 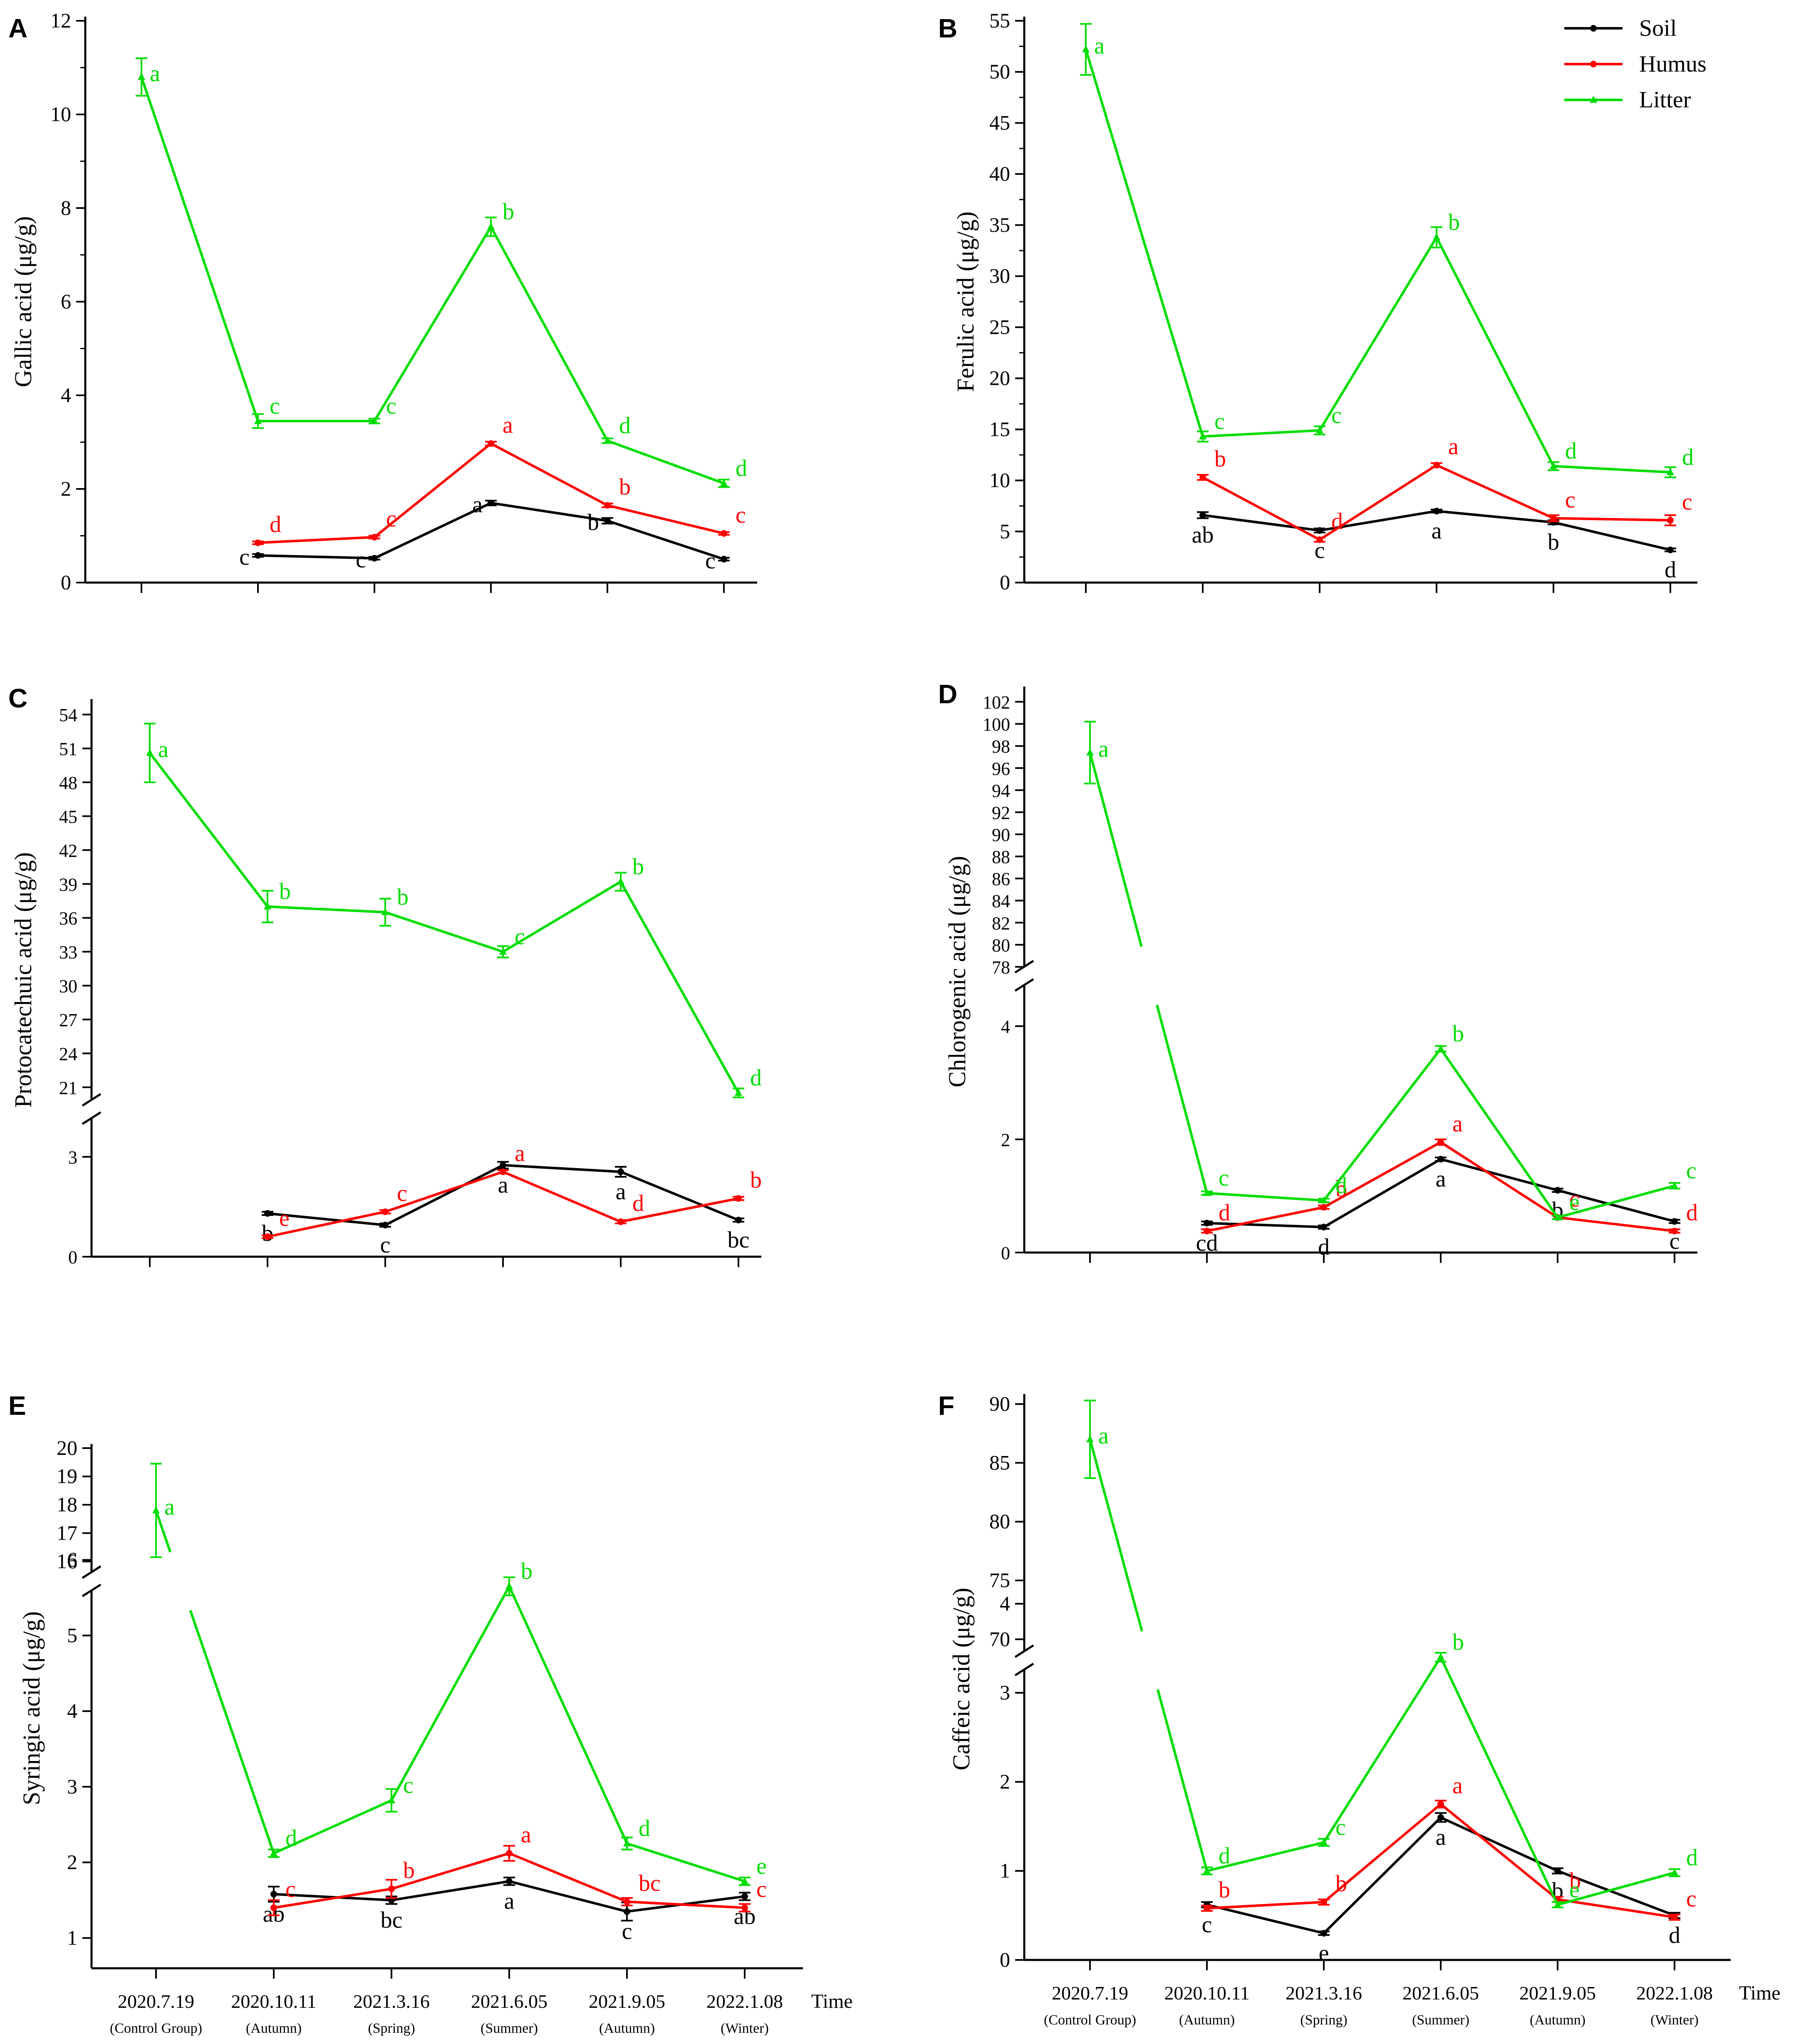 I want to click on y-tick-label: 1, so click(x=1005, y=1871).